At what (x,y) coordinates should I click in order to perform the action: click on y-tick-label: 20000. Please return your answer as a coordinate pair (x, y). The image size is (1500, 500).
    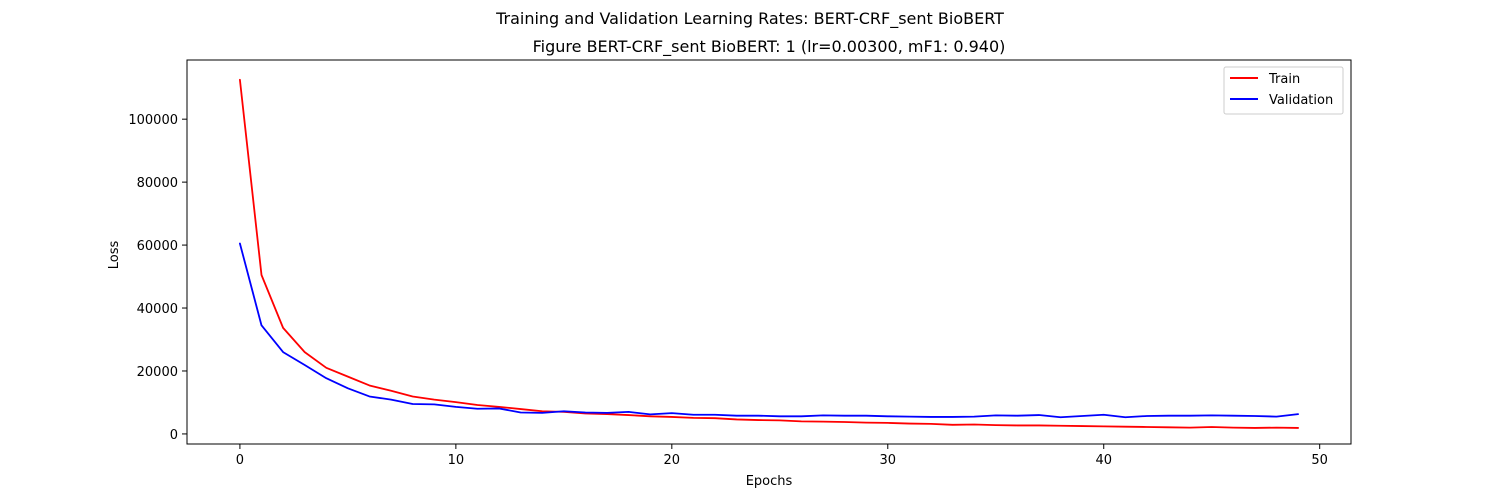
    Looking at the image, I should click on (157, 372).